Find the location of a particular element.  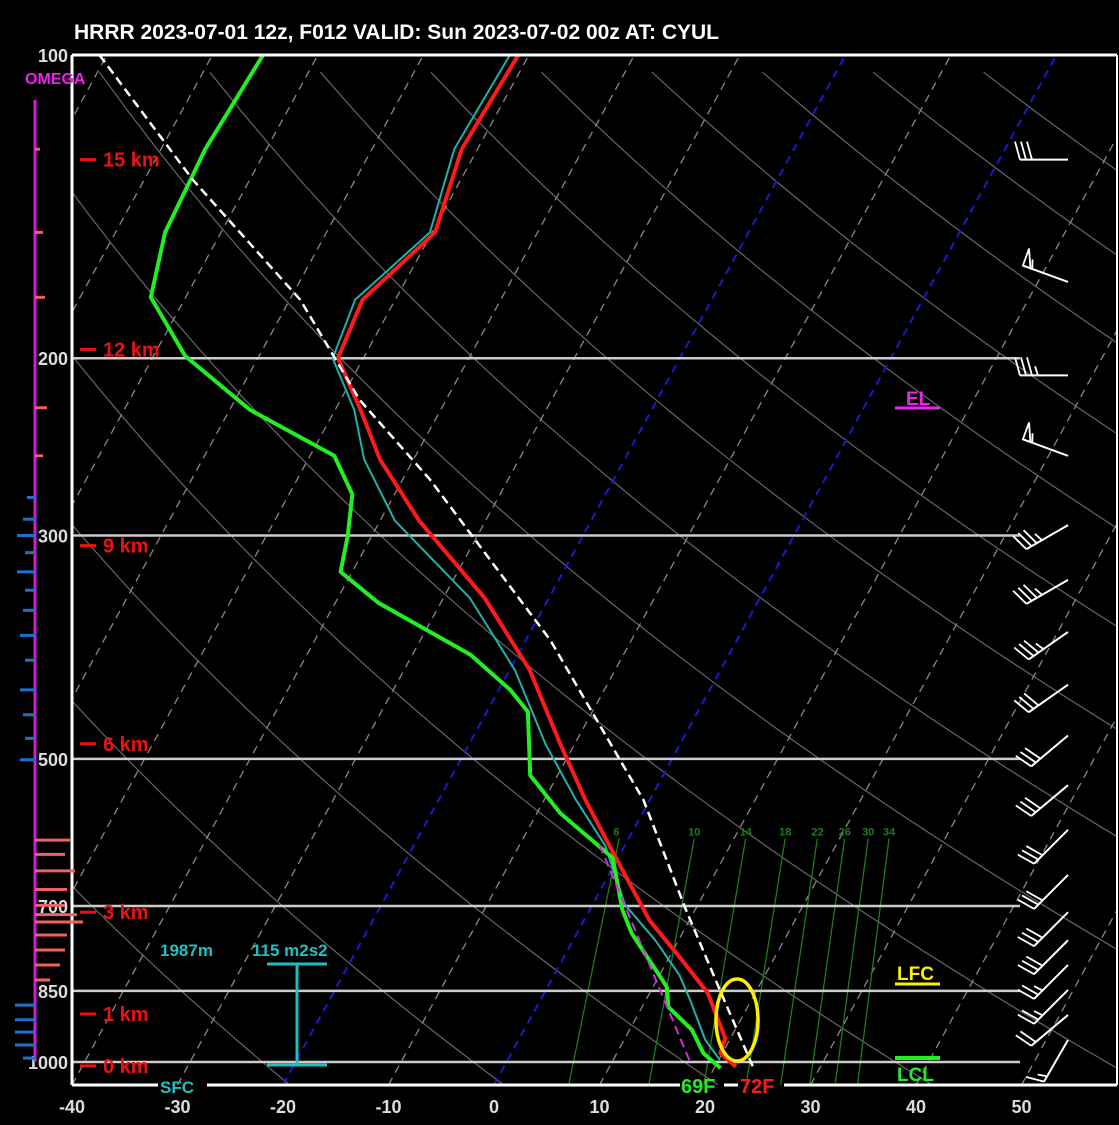

height-label: 12 km is located at coordinates (131, 350).